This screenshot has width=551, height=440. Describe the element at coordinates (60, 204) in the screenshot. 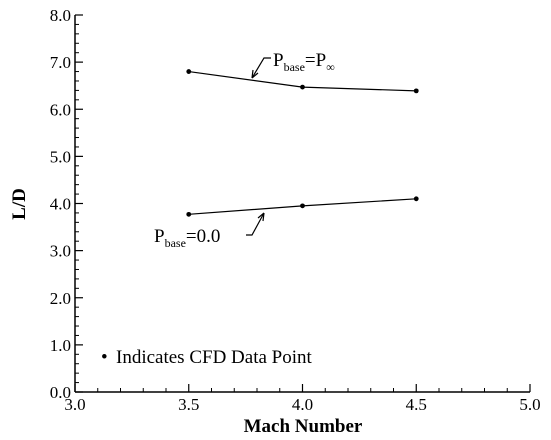

I see `y-tick-label: 4.0` at that location.